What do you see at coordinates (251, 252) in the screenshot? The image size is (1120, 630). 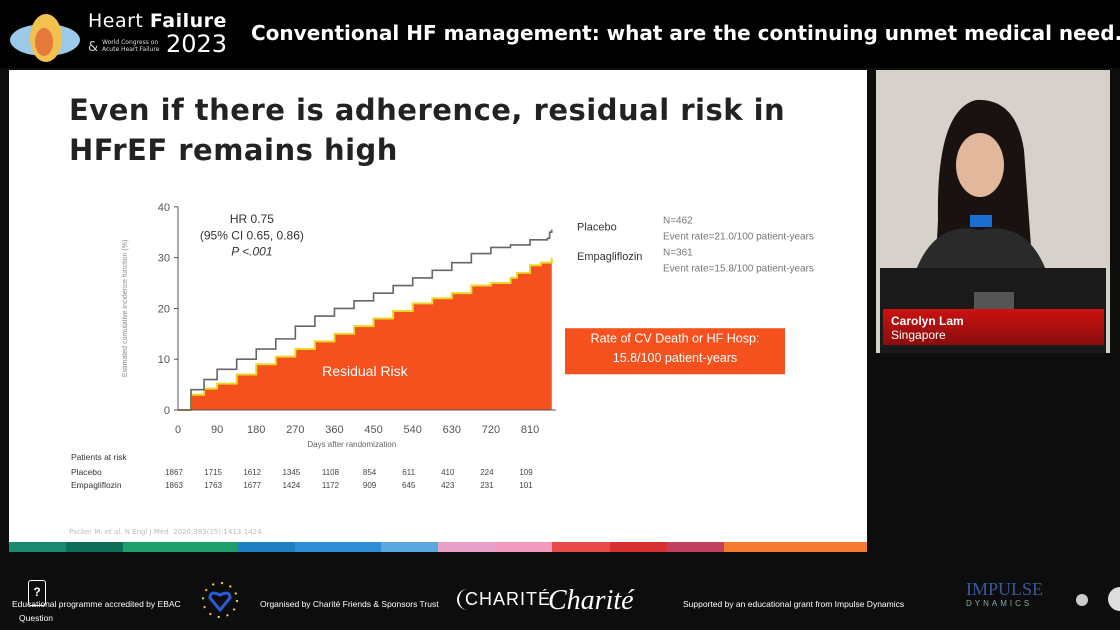 I see `p-value: P <.001` at bounding box center [251, 252].